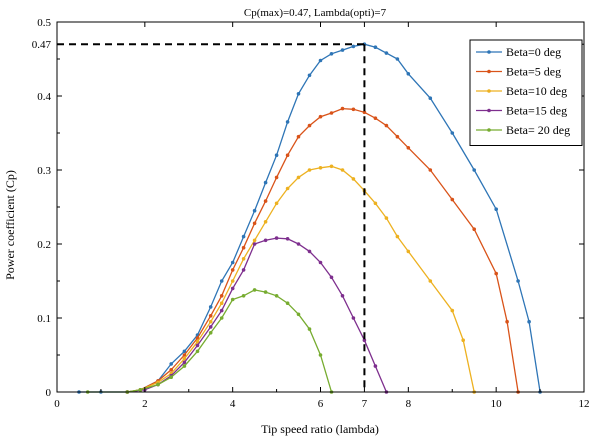 Image resolution: width=589 pixels, height=439 pixels. I want to click on legend-item: Beta=5 deg, so click(518, 72).